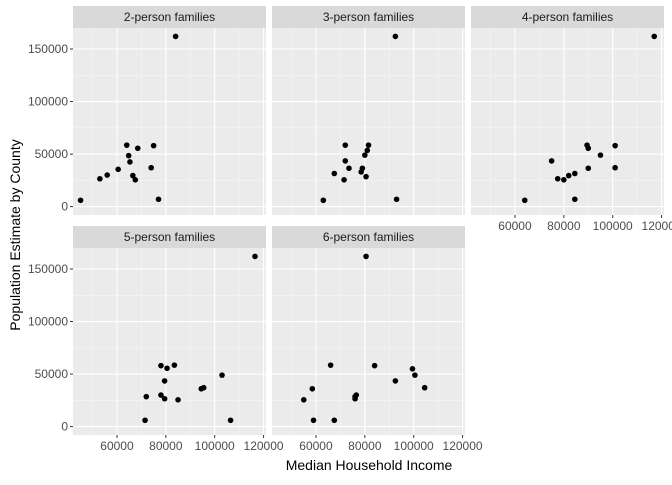 The height and width of the screenshot is (485, 672). I want to click on facet-title: 4-person families, so click(567, 17).